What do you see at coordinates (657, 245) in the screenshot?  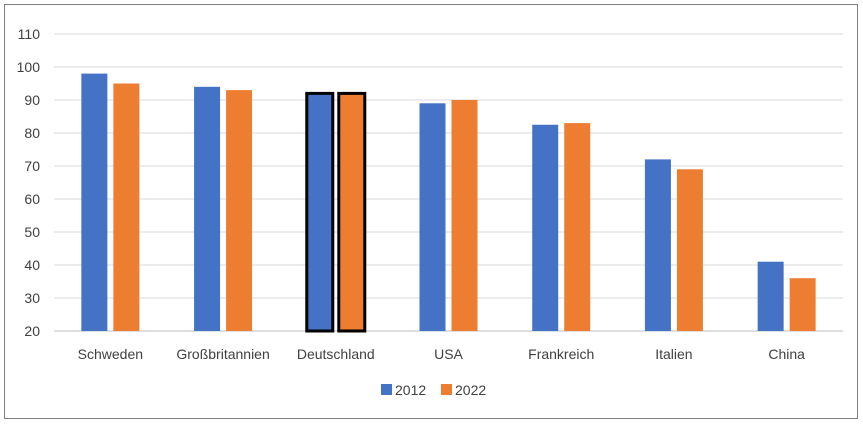 I see `bar-2012-italien` at bounding box center [657, 245].